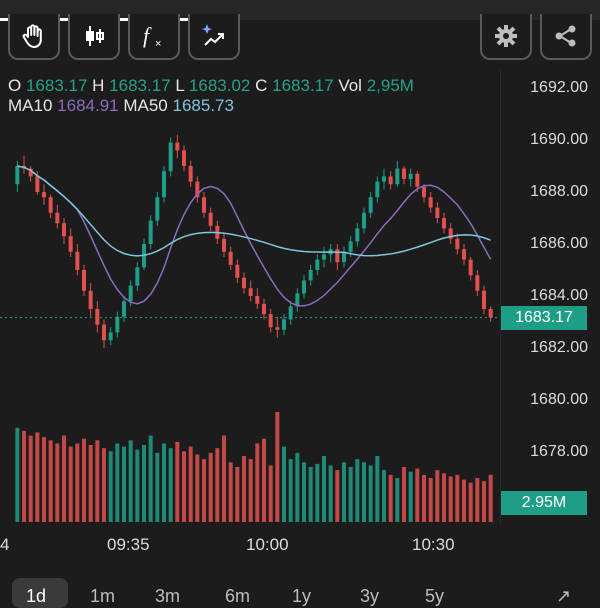 This screenshot has height=608, width=600. Describe the element at coordinates (15, 85) in the screenshot. I see `open-label: O` at that location.